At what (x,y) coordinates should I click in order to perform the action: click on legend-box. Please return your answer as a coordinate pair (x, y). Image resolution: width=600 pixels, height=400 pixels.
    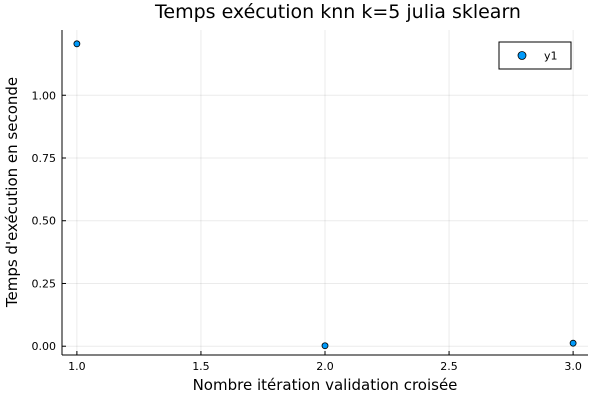
    Looking at the image, I should click on (535, 55).